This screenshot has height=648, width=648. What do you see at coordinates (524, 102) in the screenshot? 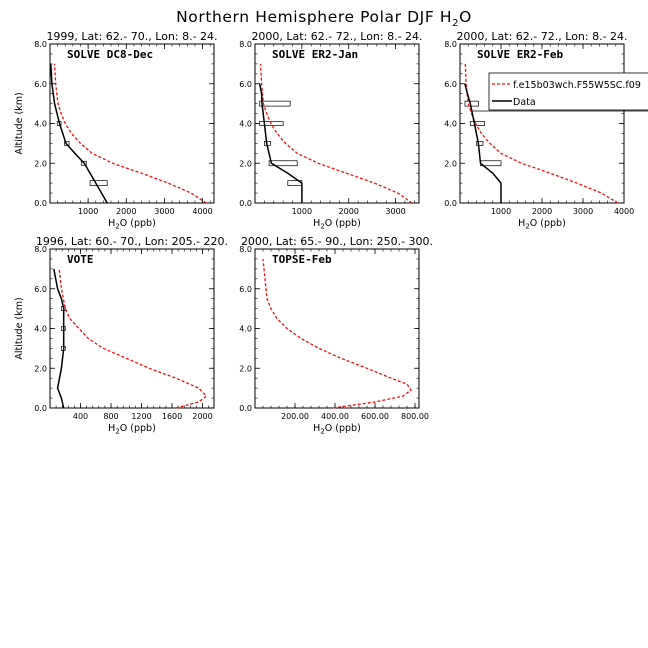
I see `legend-data-label: Data` at bounding box center [524, 102].